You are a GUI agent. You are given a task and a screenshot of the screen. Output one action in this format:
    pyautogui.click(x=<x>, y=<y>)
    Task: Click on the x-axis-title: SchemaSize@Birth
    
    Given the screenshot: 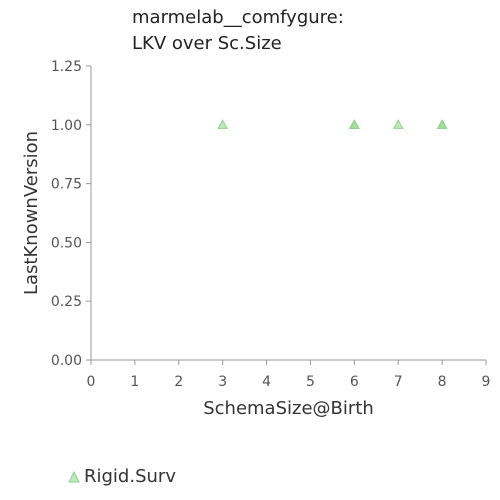 What is the action you would take?
    pyautogui.click(x=288, y=408)
    